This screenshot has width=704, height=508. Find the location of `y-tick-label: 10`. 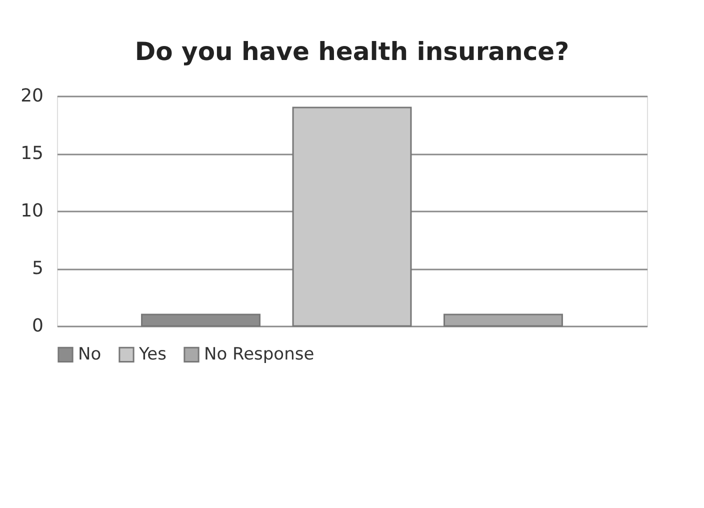

y-tick-label: 10 is located at coordinates (32, 211).